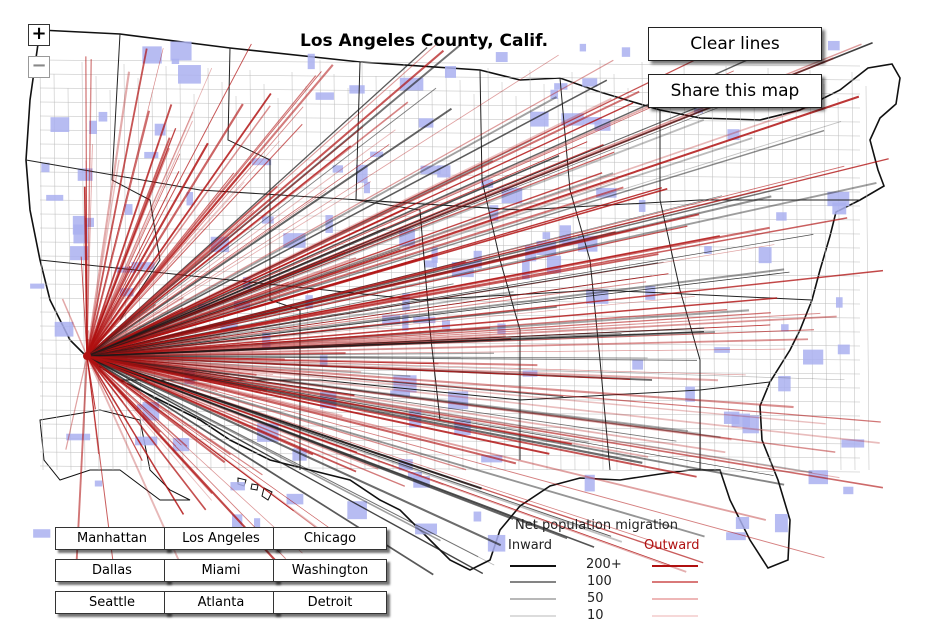  I want to click on city-button-dallas: Dallas, so click(112, 570).